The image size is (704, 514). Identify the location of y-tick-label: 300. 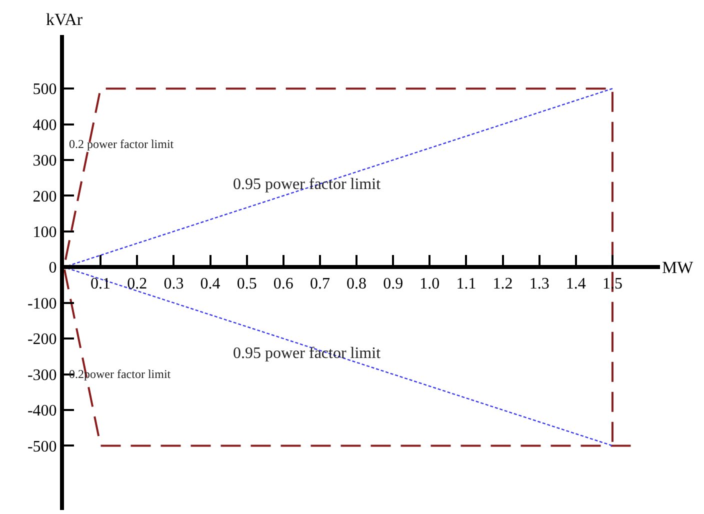
(44, 161).